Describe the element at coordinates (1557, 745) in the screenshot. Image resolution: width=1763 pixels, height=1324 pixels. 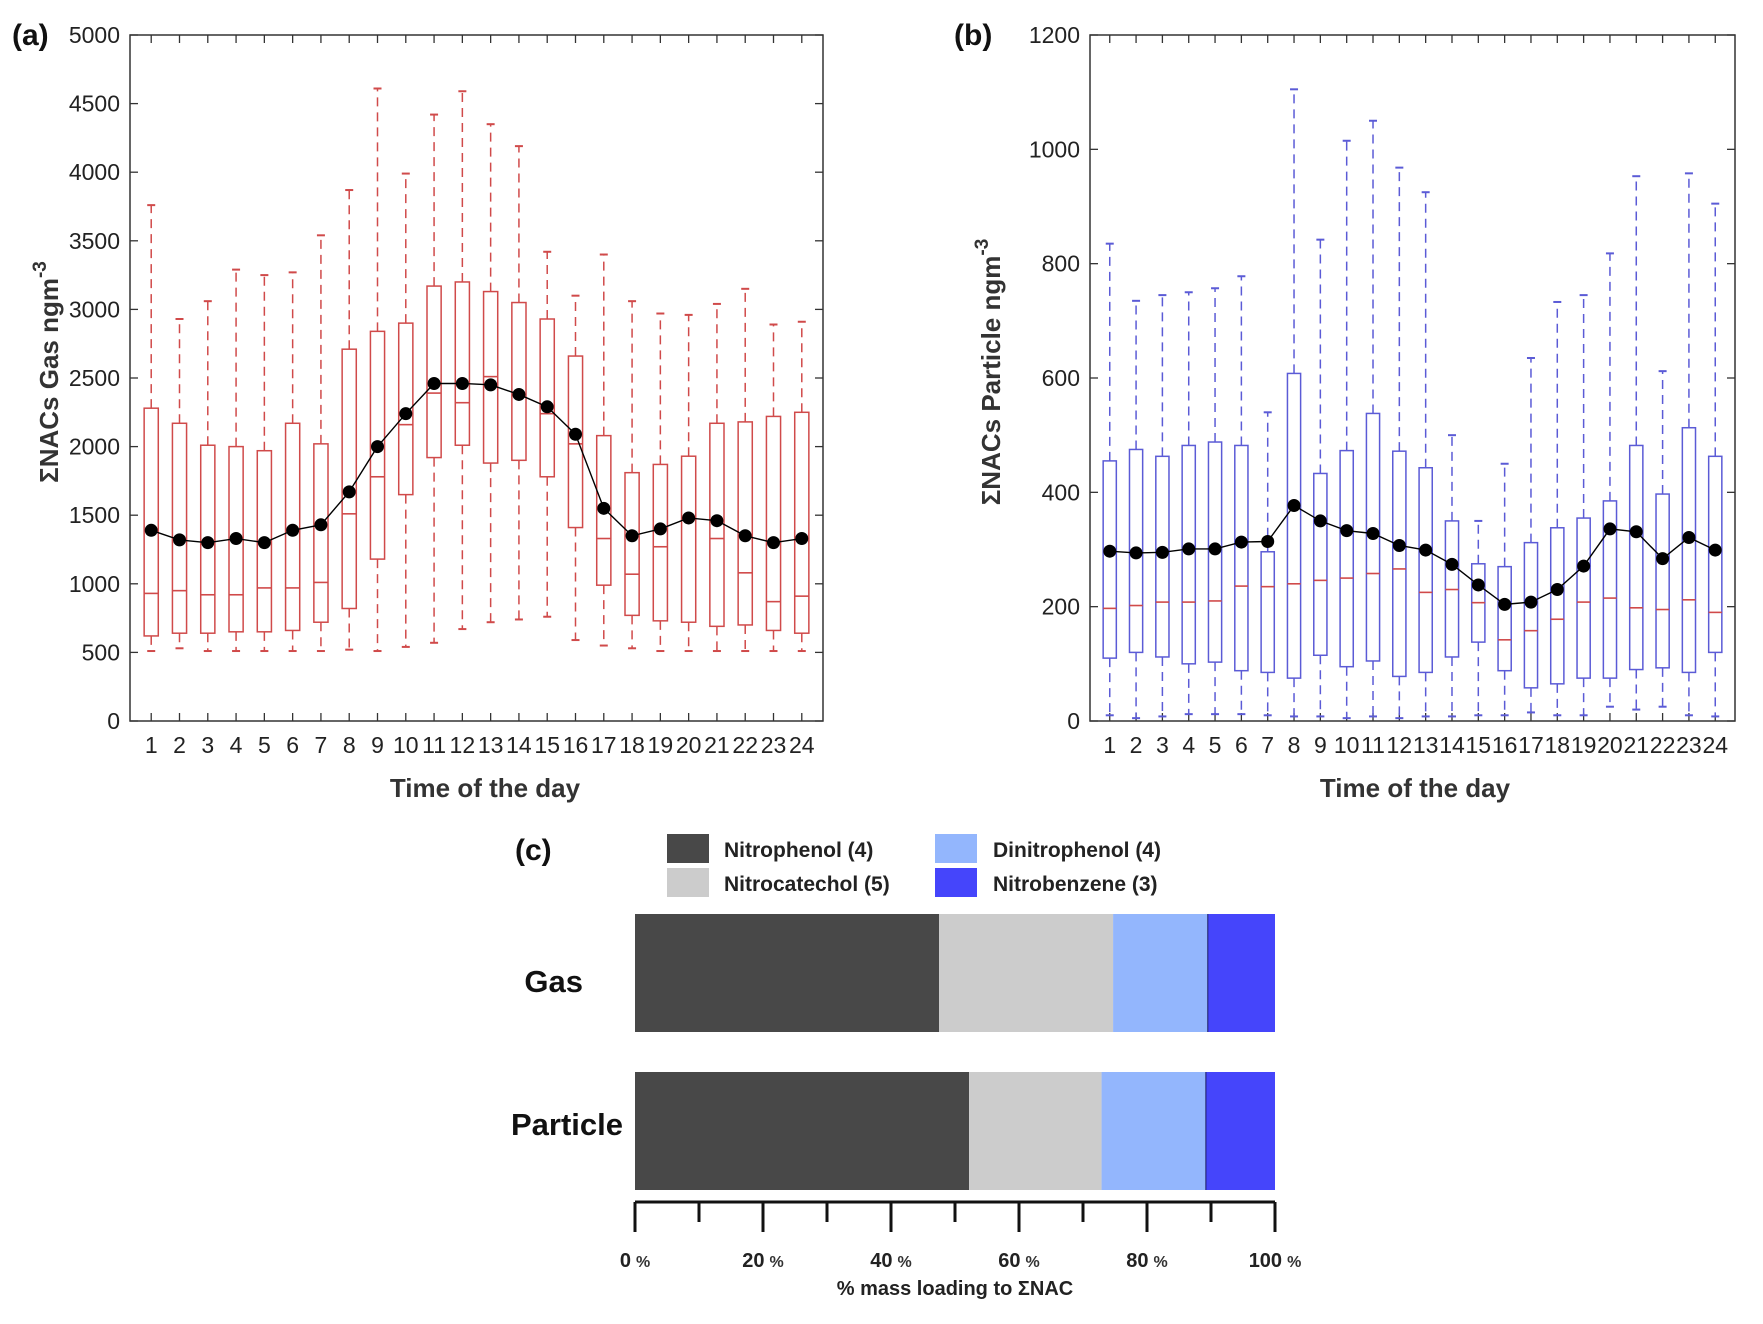
I see `panel-b-x-tick-label: 18` at that location.